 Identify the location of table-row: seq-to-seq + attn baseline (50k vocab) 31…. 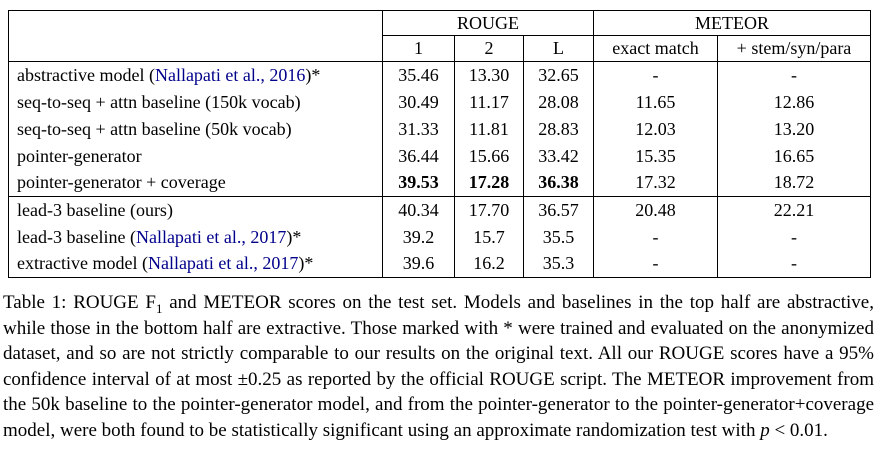
(439, 129).